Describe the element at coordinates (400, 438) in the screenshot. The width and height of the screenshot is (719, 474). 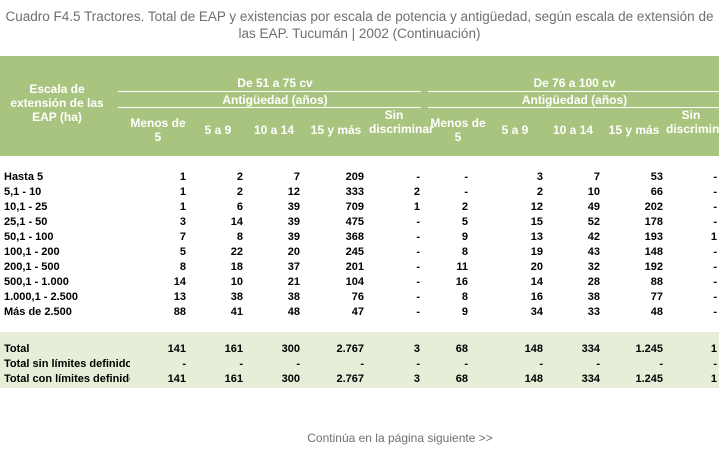
I see `continue-link: Continúa en la página siguiente >>` at that location.